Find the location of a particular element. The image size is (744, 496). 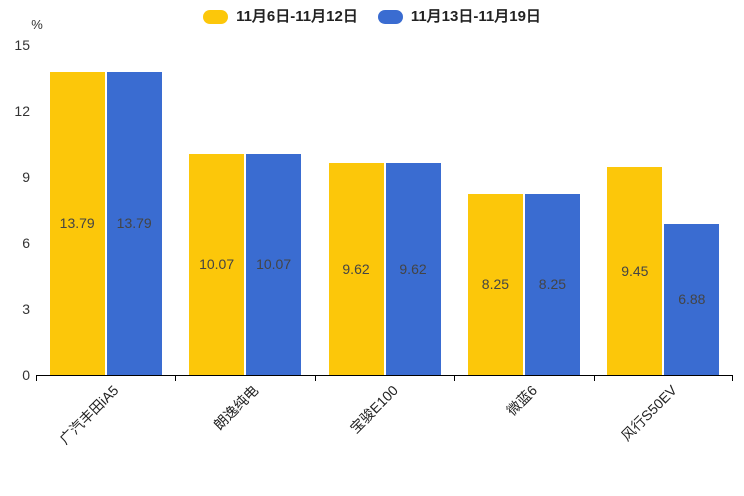

legend-label: 11月6日-11月12日 is located at coordinates (297, 16).